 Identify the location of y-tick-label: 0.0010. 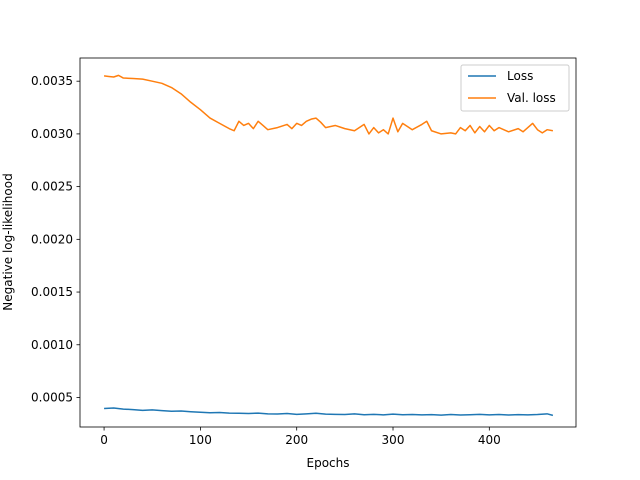
(52, 345).